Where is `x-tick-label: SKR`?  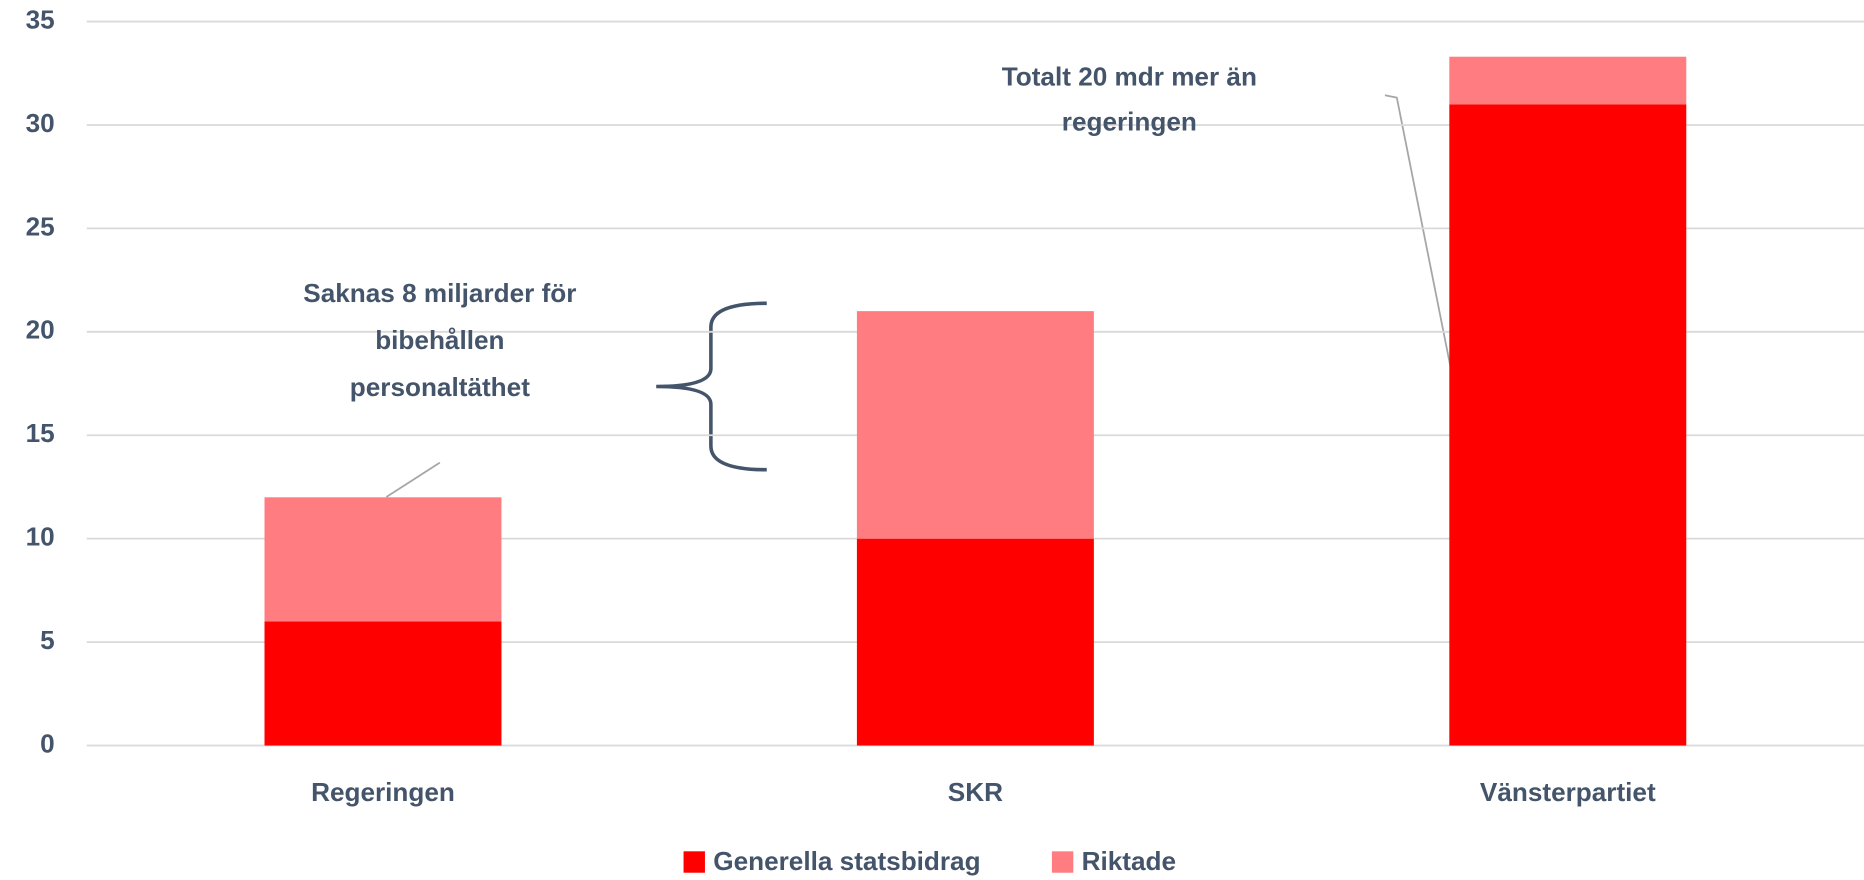
x-tick-label: SKR is located at coordinates (975, 792).